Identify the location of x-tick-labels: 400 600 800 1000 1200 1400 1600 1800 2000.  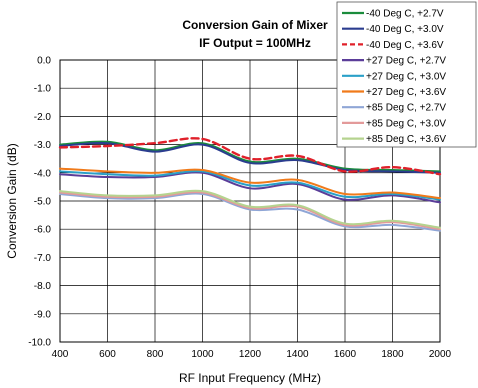
(252, 354).